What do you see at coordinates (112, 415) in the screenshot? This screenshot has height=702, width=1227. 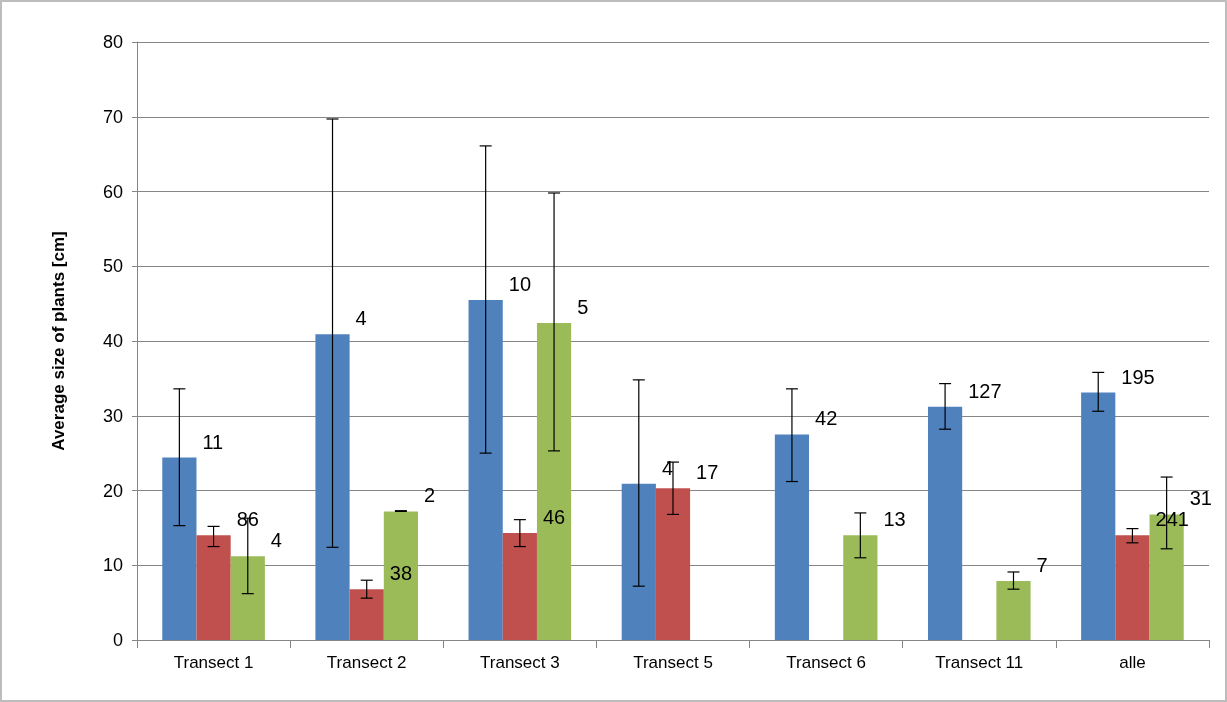 I see `y-tick-label: 30` at bounding box center [112, 415].